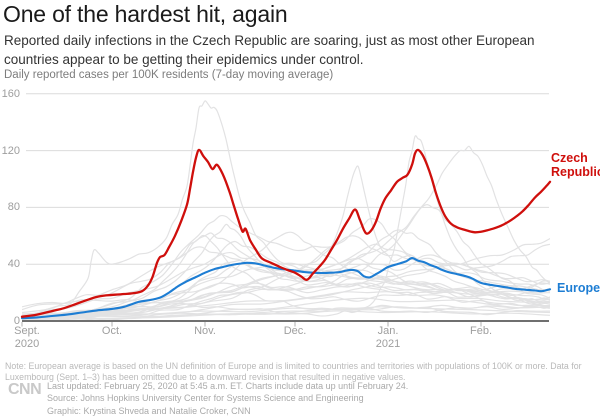 The height and width of the screenshot is (417, 600). I want to click on y-tick-80: 80, so click(13, 207).